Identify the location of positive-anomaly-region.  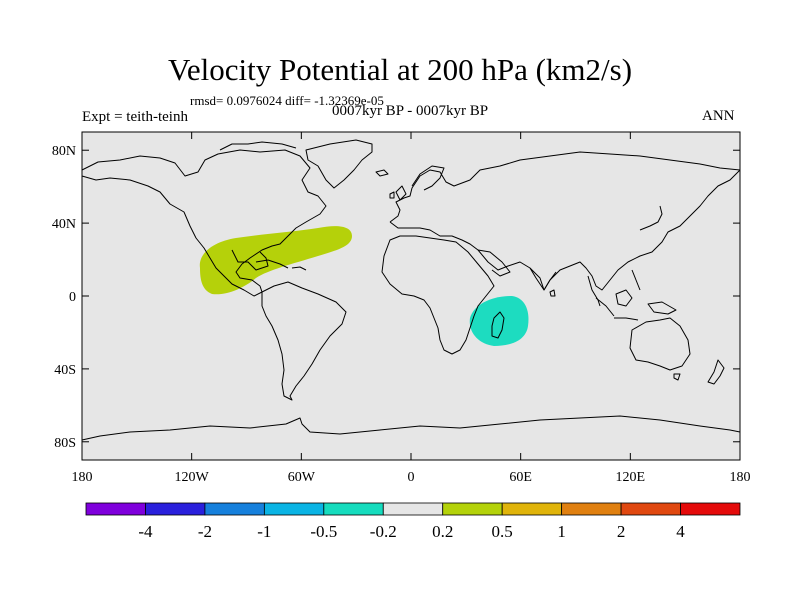
(275, 260).